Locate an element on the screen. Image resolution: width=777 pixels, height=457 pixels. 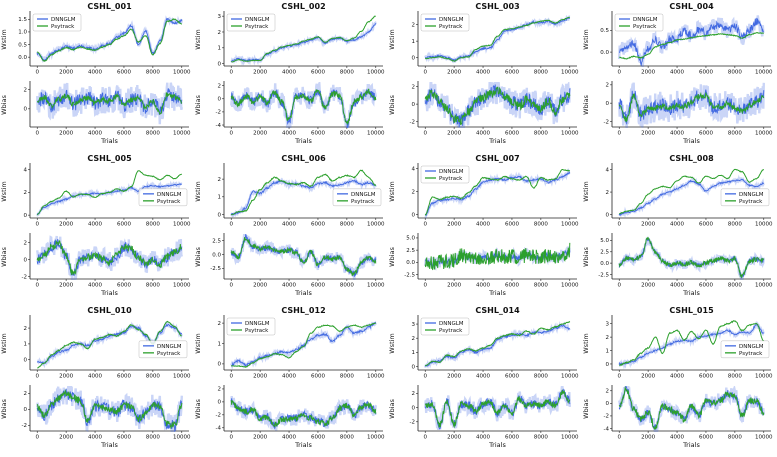
subplot-title: CSHL_010 is located at coordinates (109, 310).